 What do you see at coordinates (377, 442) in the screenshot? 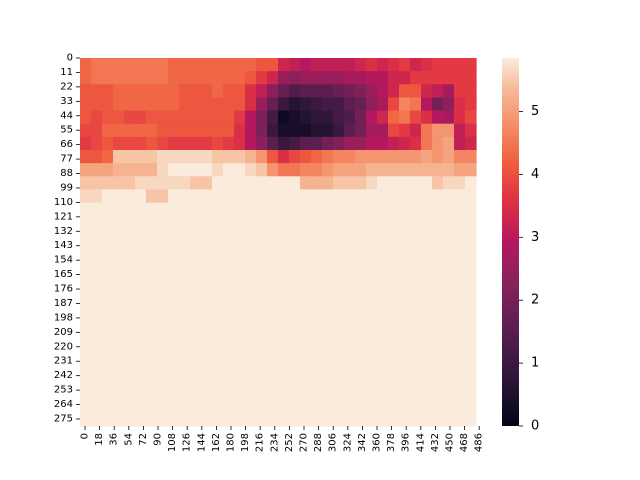
I see `x-tick-label: 360` at bounding box center [377, 442].